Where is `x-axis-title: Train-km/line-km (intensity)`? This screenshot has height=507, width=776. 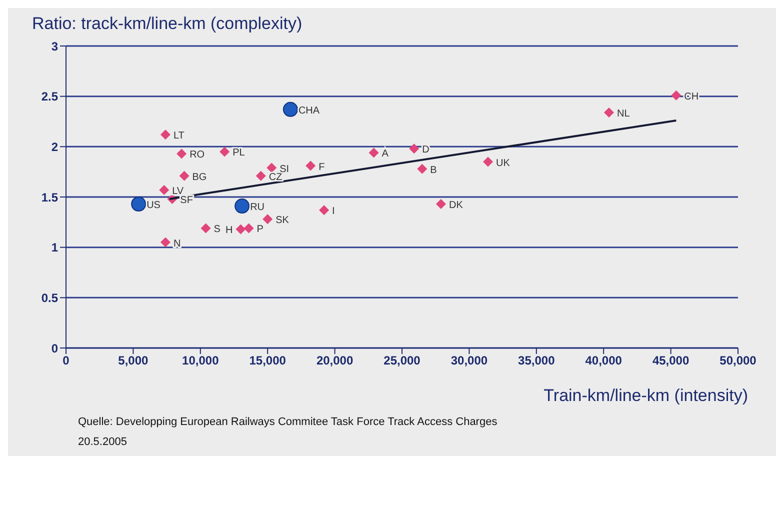 x-axis-title: Train-km/line-km (intensity) is located at coordinates (645, 396).